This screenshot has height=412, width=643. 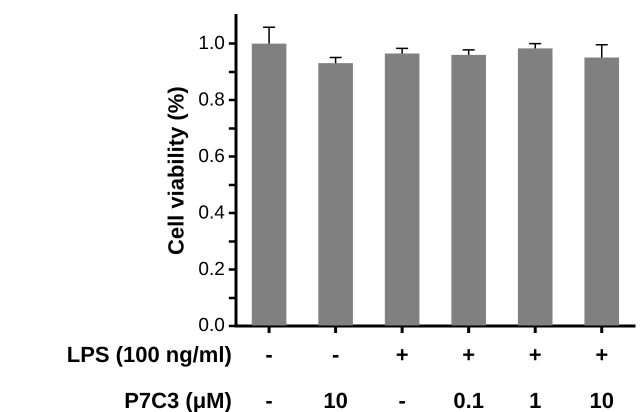 I want to click on y-axis-title: Cell viability (%), so click(x=175, y=171).